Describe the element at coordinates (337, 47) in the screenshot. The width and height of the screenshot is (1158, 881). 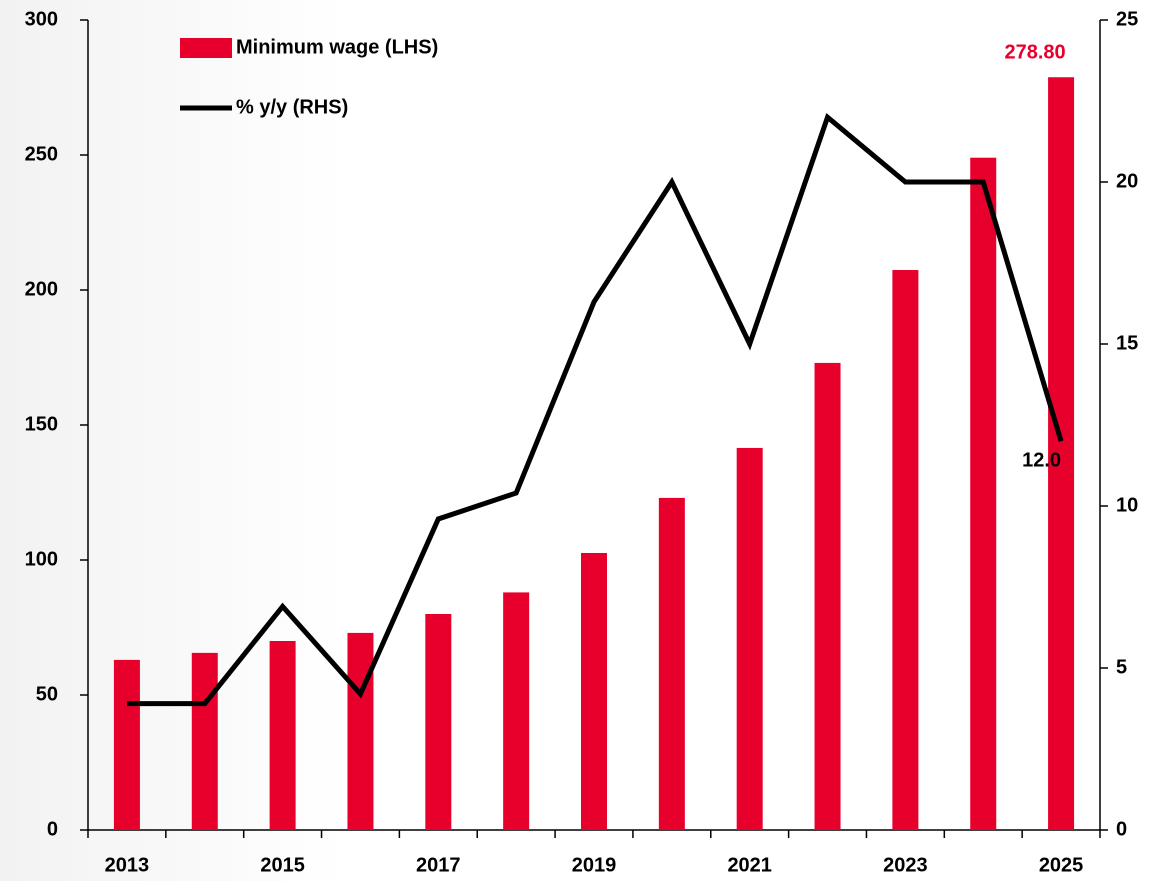
I see `legend-label: Minimum wage (LHS)` at that location.